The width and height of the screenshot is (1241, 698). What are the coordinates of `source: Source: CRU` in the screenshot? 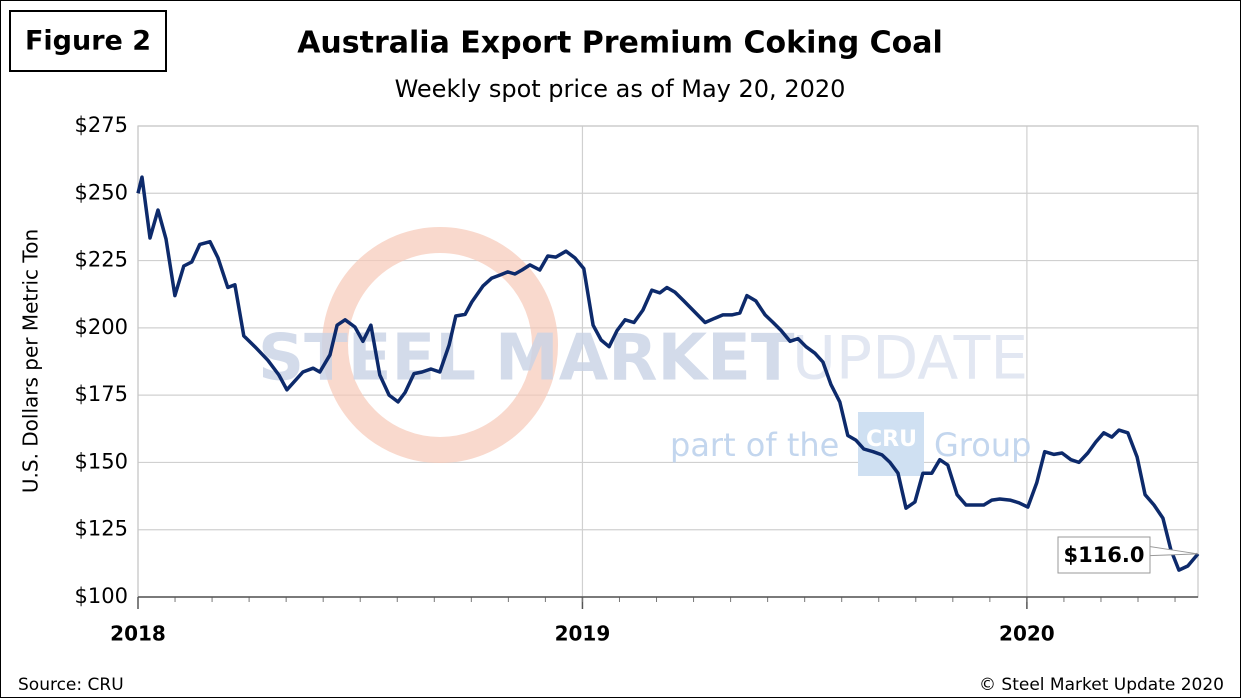 It's located at (71, 685).